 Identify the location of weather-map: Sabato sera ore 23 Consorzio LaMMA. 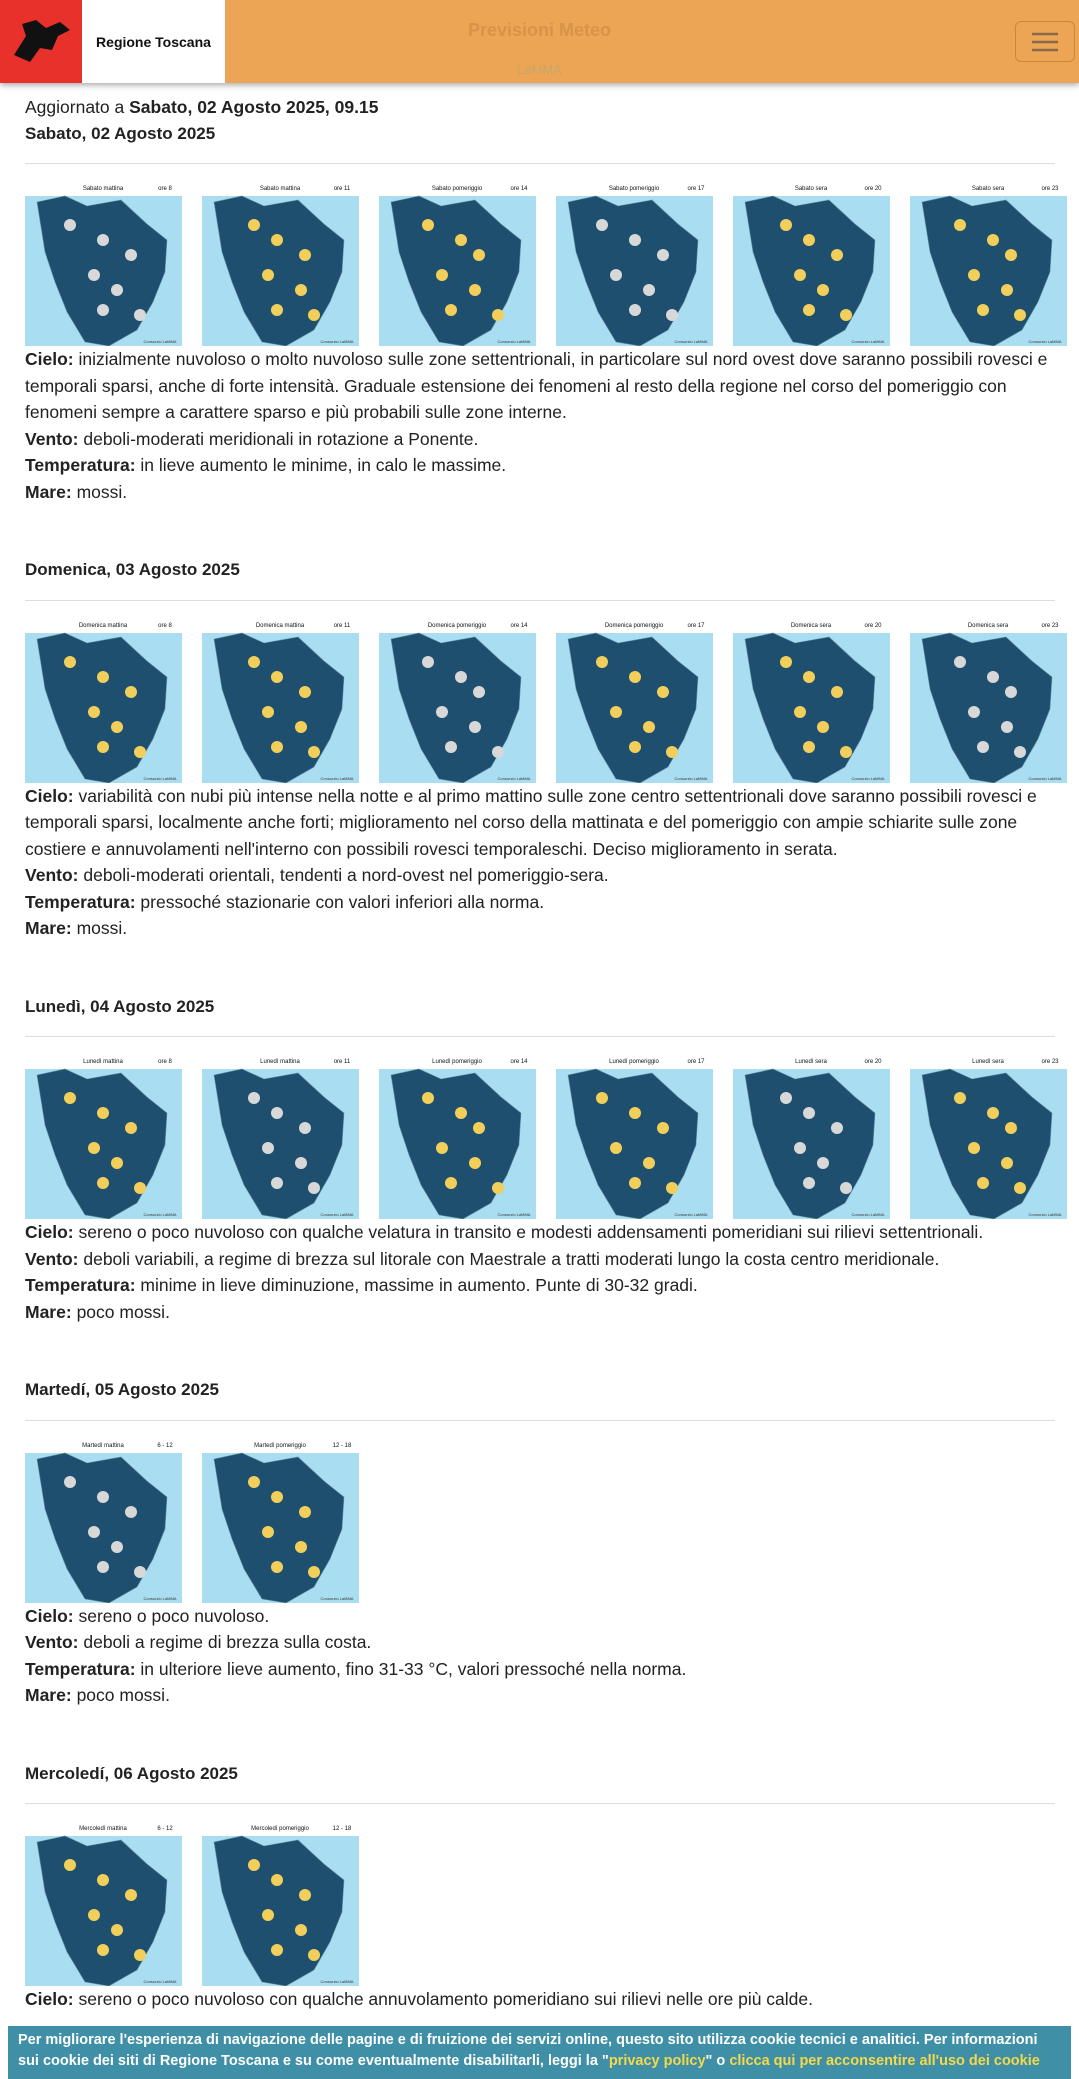
(988, 263).